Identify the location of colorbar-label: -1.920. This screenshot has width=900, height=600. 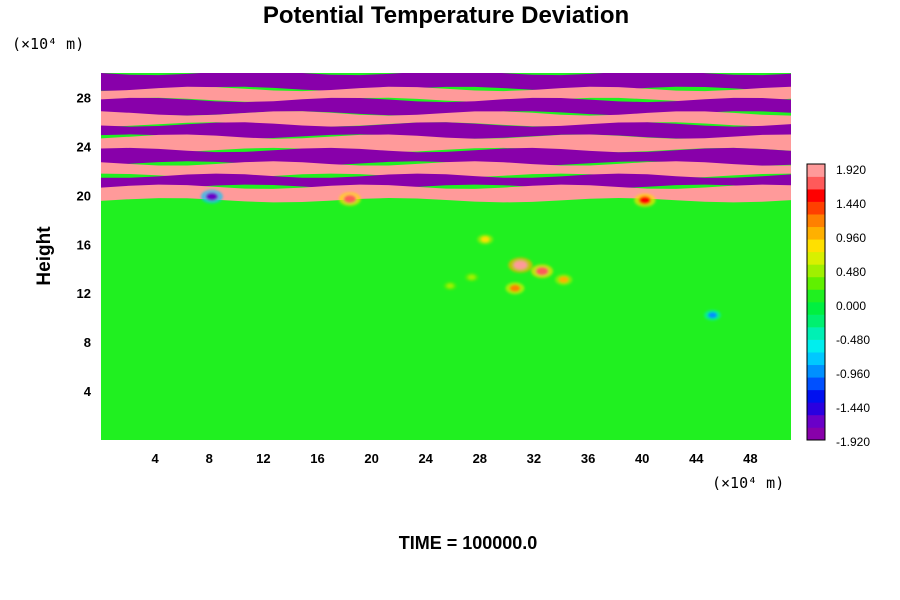
(853, 442).